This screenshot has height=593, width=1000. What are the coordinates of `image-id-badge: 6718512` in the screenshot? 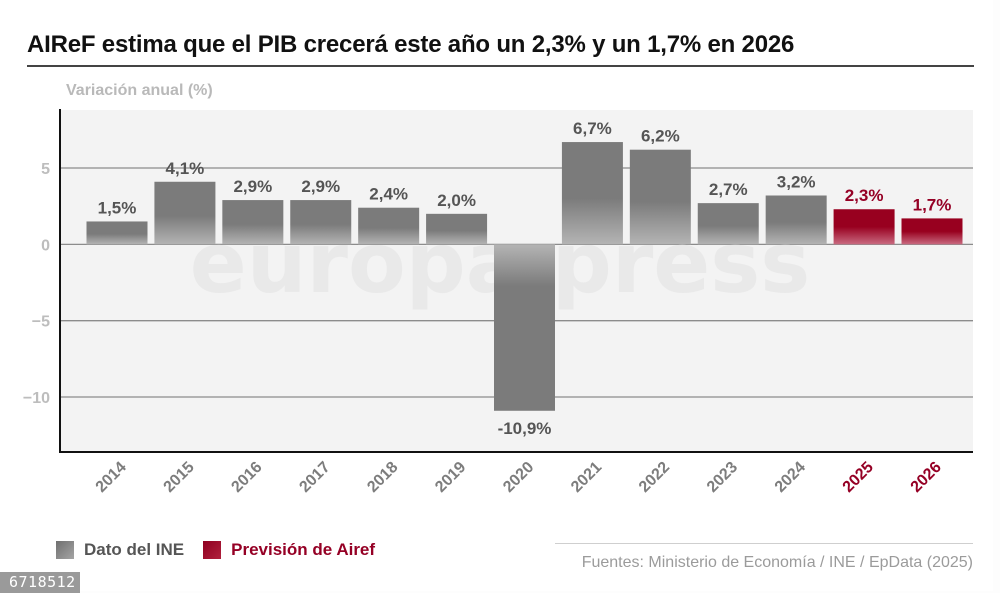 It's located at (40, 582).